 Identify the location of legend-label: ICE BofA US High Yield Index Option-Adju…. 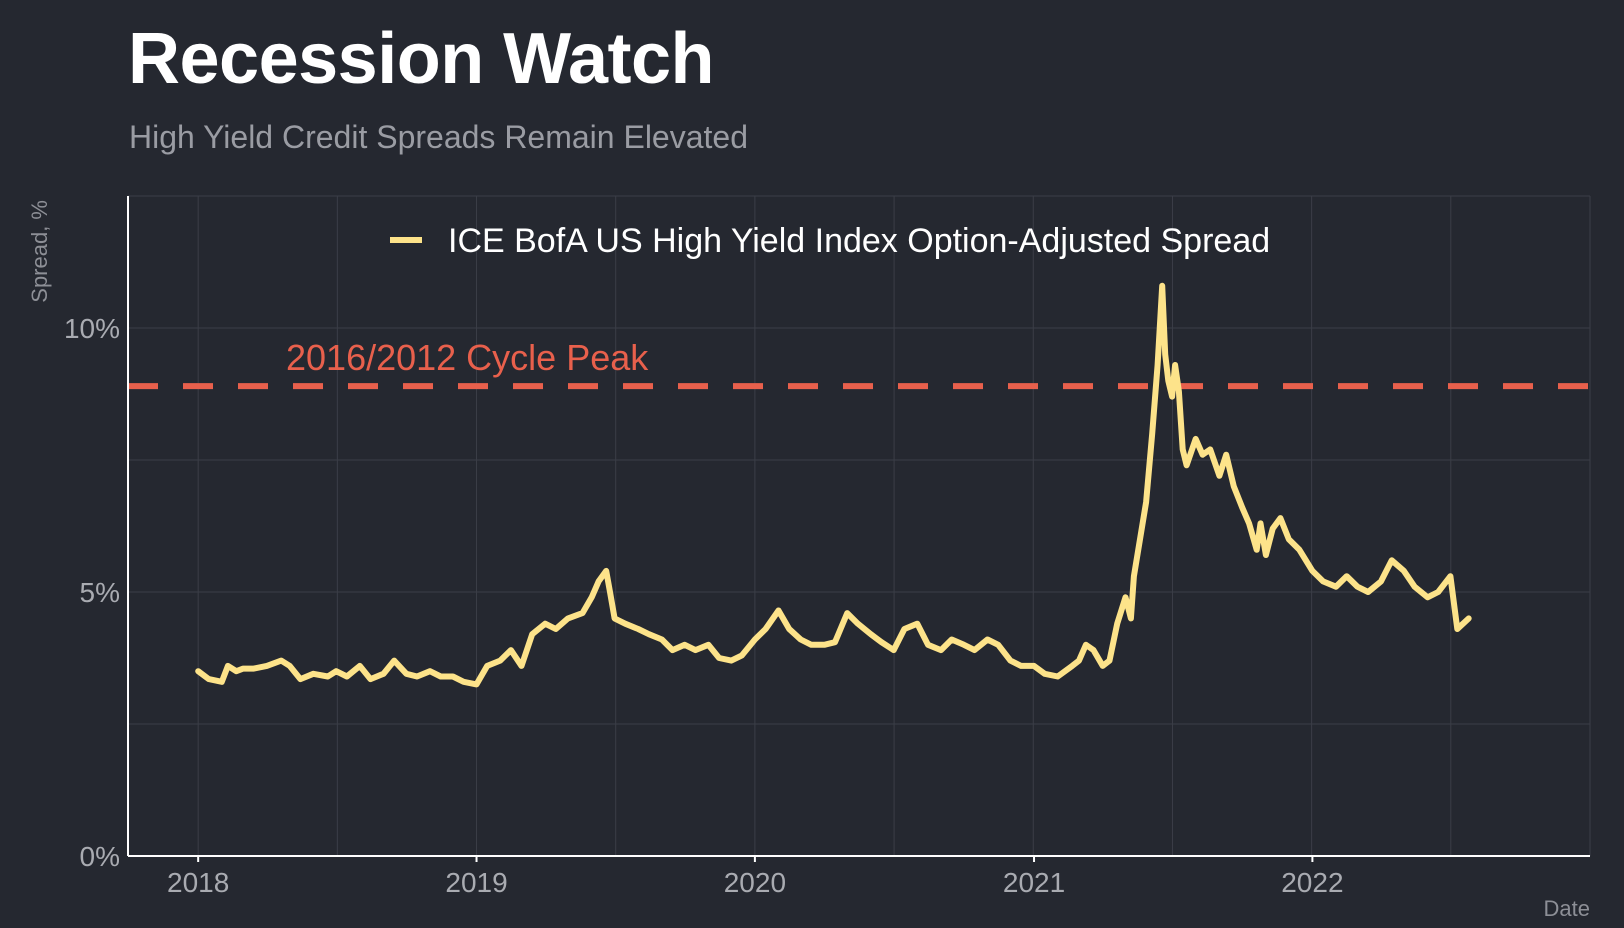
(859, 241).